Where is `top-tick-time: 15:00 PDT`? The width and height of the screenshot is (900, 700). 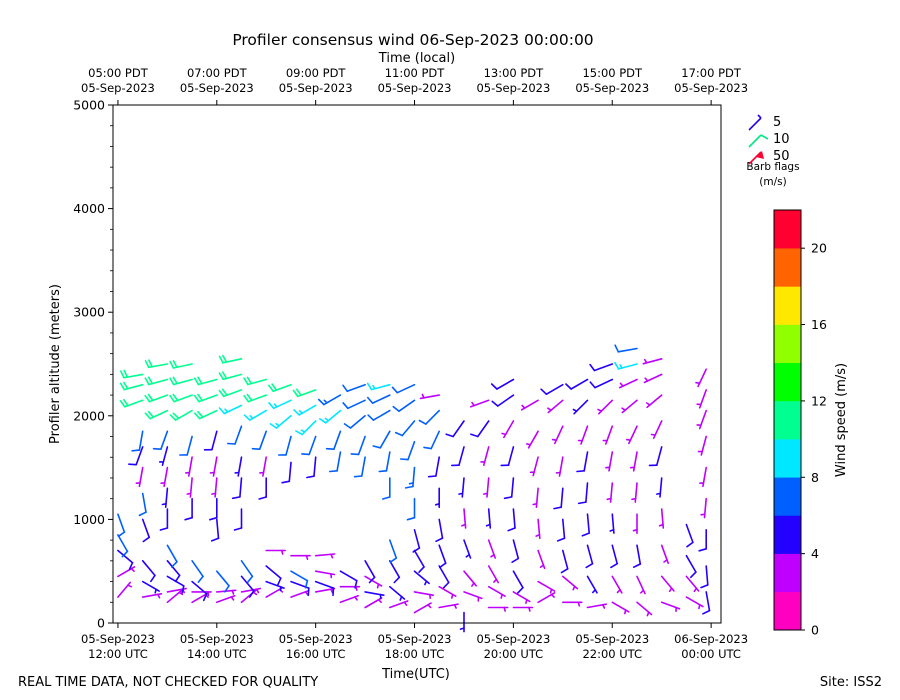
top-tick-time: 15:00 PDT is located at coordinates (612, 73).